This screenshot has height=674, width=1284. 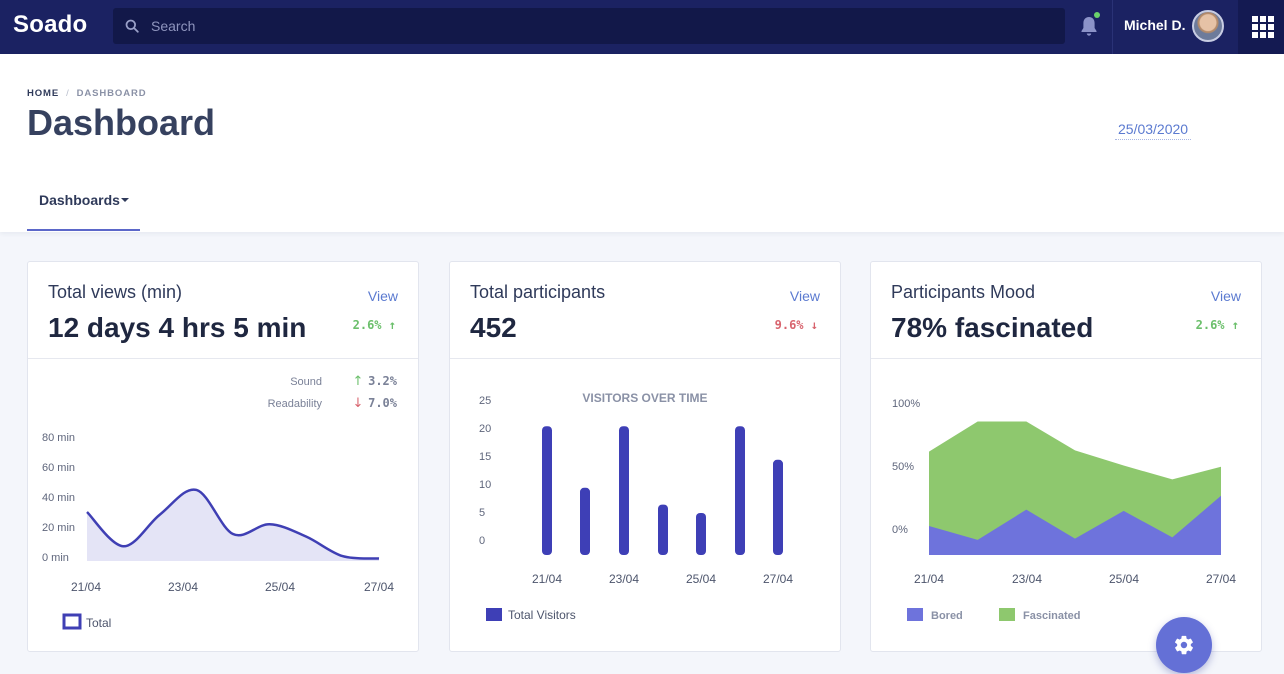 I want to click on search-input, so click(x=591, y=26).